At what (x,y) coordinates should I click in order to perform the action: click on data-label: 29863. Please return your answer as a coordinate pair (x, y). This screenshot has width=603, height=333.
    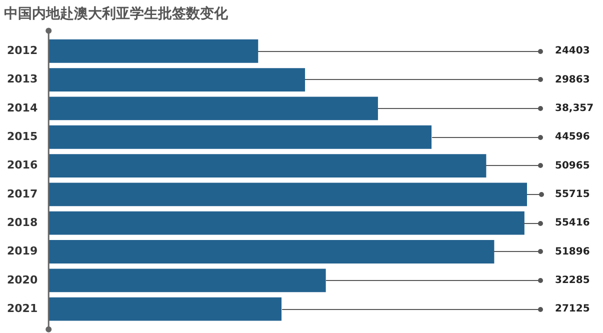
    Looking at the image, I should click on (572, 80).